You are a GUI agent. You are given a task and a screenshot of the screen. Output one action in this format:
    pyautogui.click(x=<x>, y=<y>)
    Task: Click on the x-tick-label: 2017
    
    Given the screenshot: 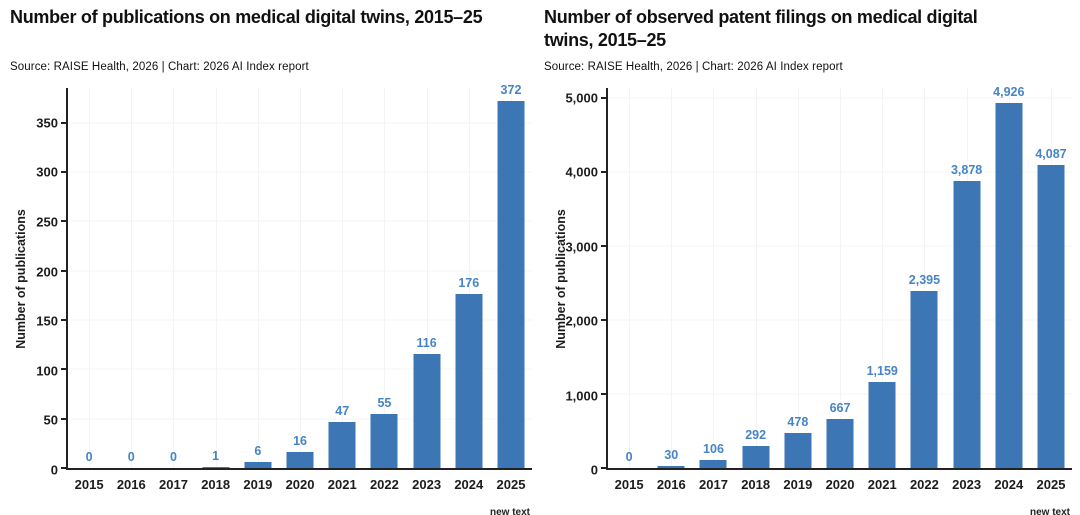 What is the action you would take?
    pyautogui.click(x=173, y=484)
    